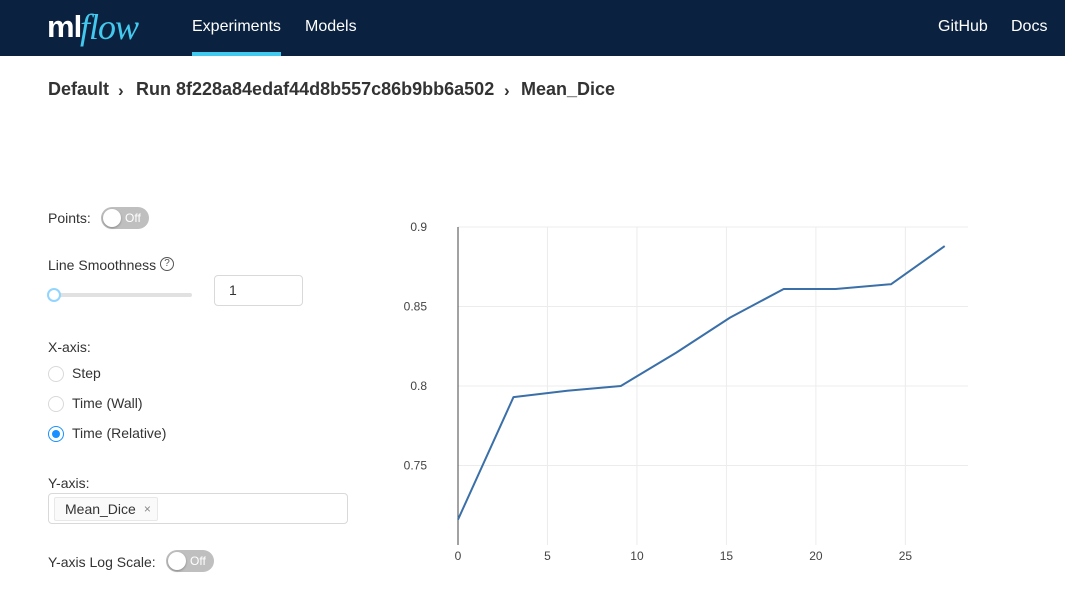 The height and width of the screenshot is (590, 1065). I want to click on top-navbar: ml flow Experiments Models GitHub Docs, so click(532, 28).